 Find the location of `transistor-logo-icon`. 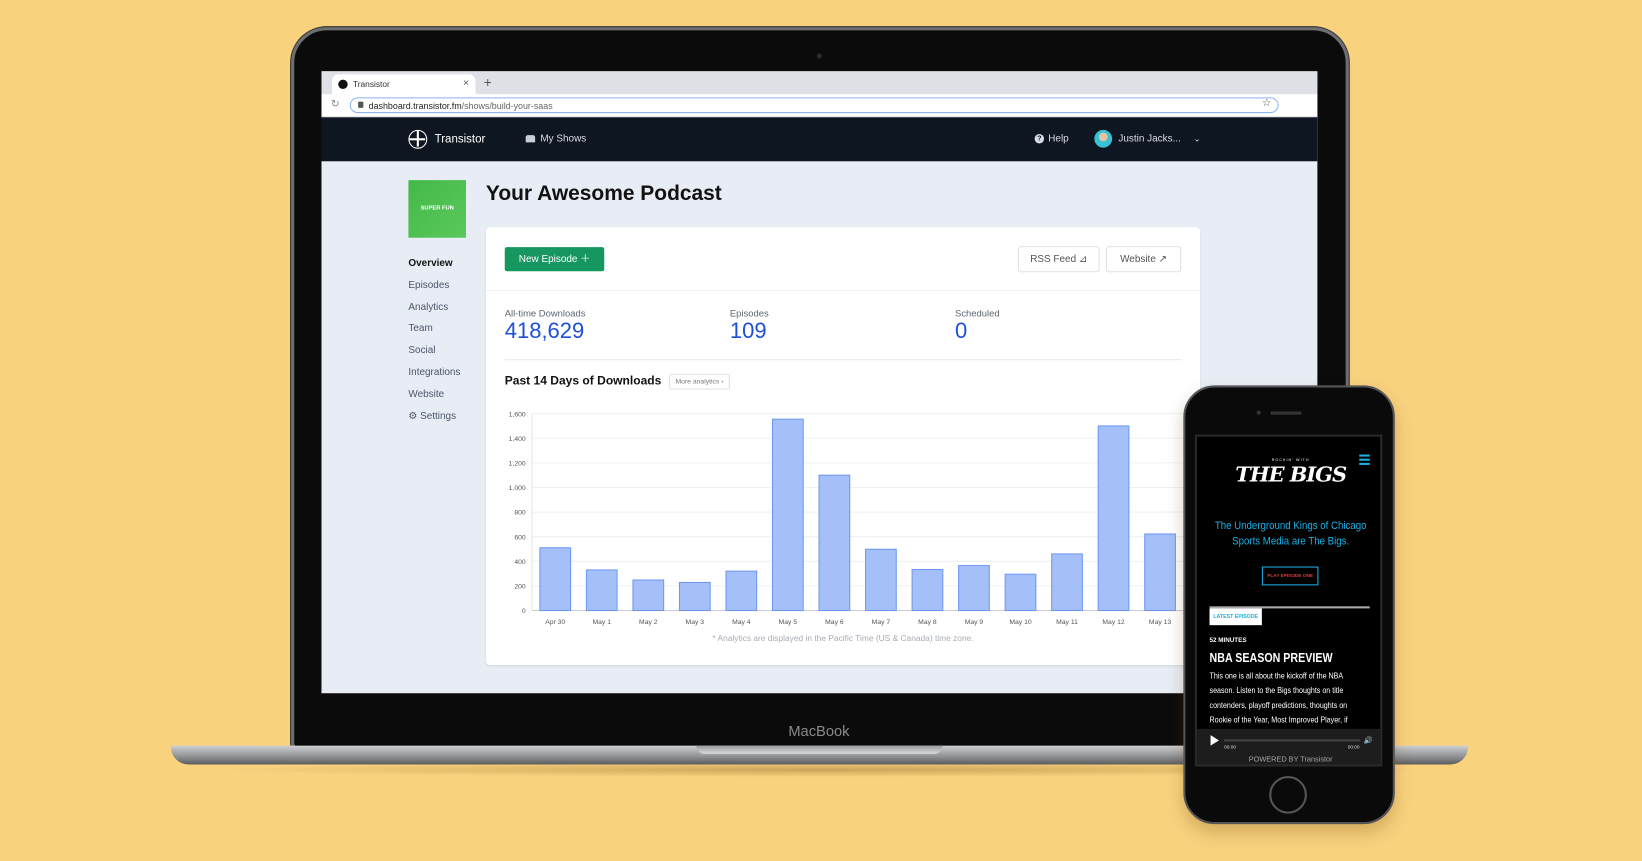

transistor-logo-icon is located at coordinates (418, 139).